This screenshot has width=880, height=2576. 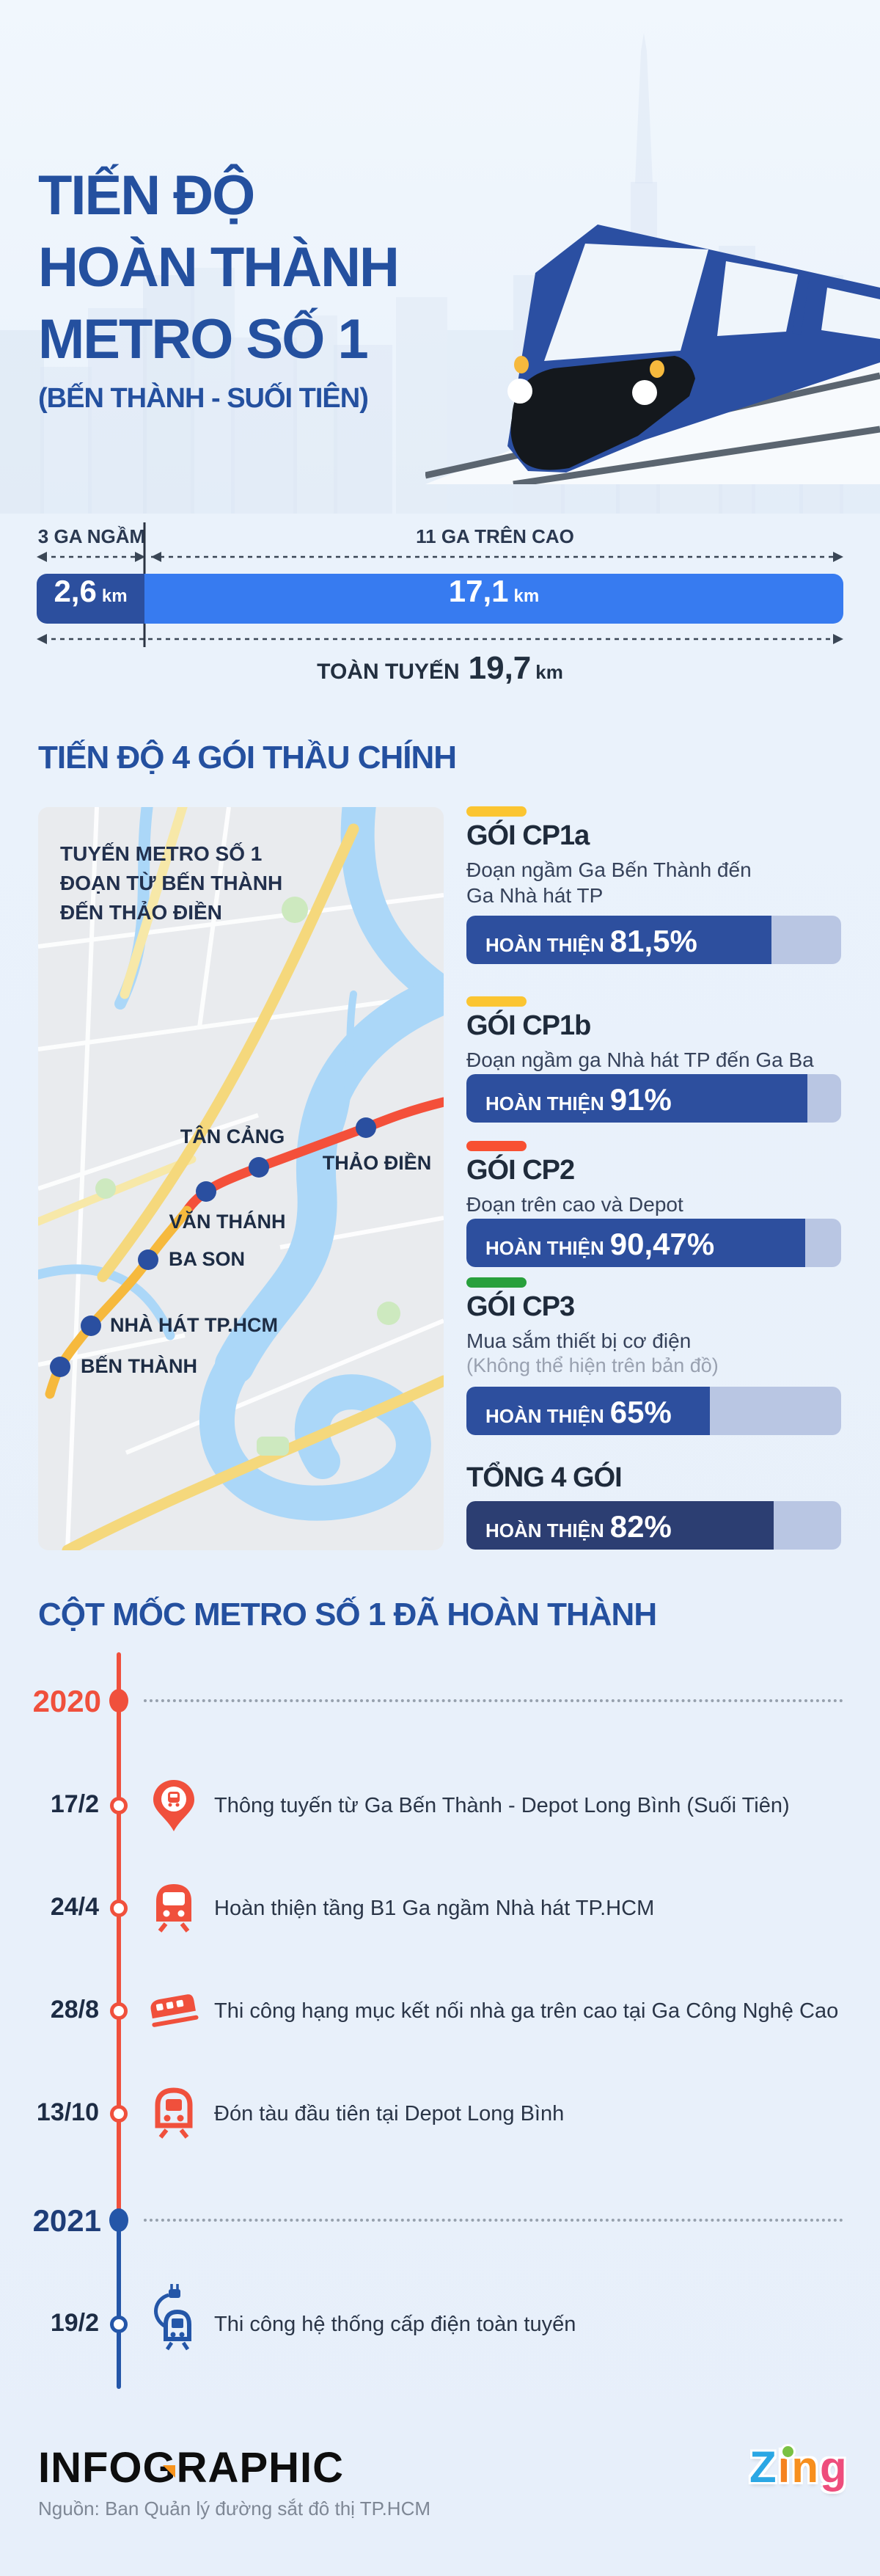 I want to click on cp1a-progress-fill: HOÀN THIỆN 81,5%, so click(x=619, y=940).